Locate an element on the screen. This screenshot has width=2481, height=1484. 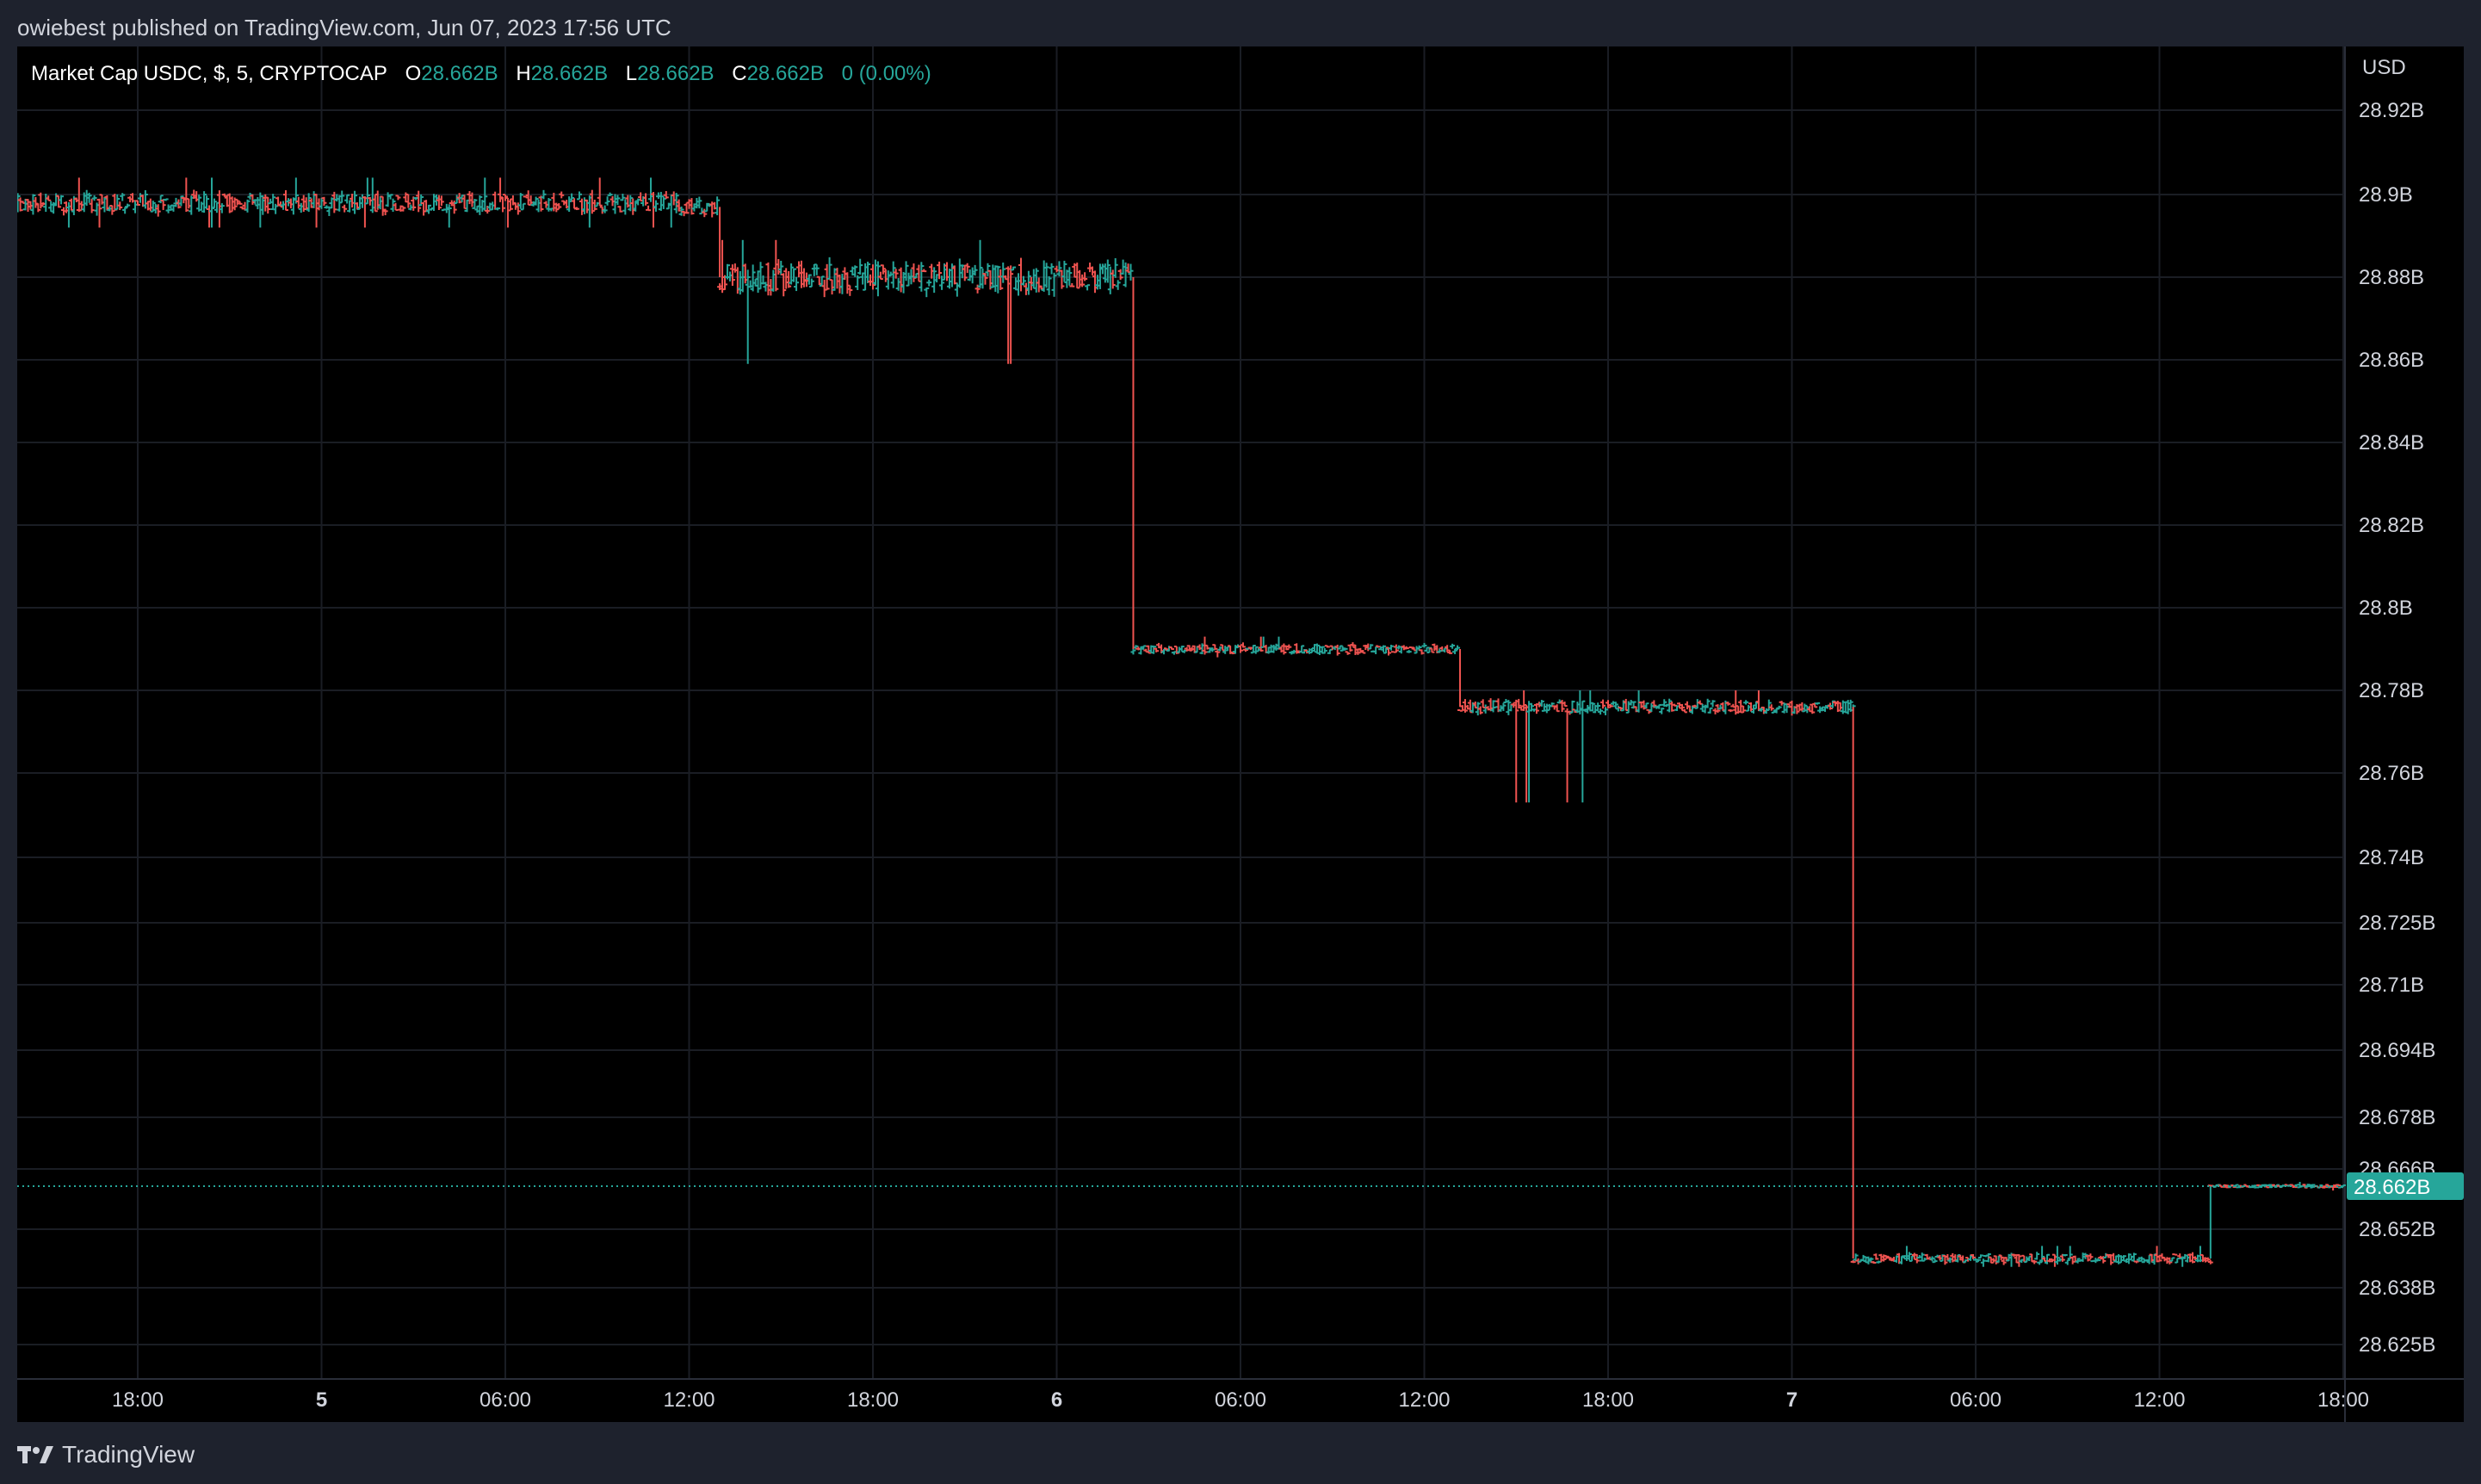
open-value: 28.662B is located at coordinates (459, 73).